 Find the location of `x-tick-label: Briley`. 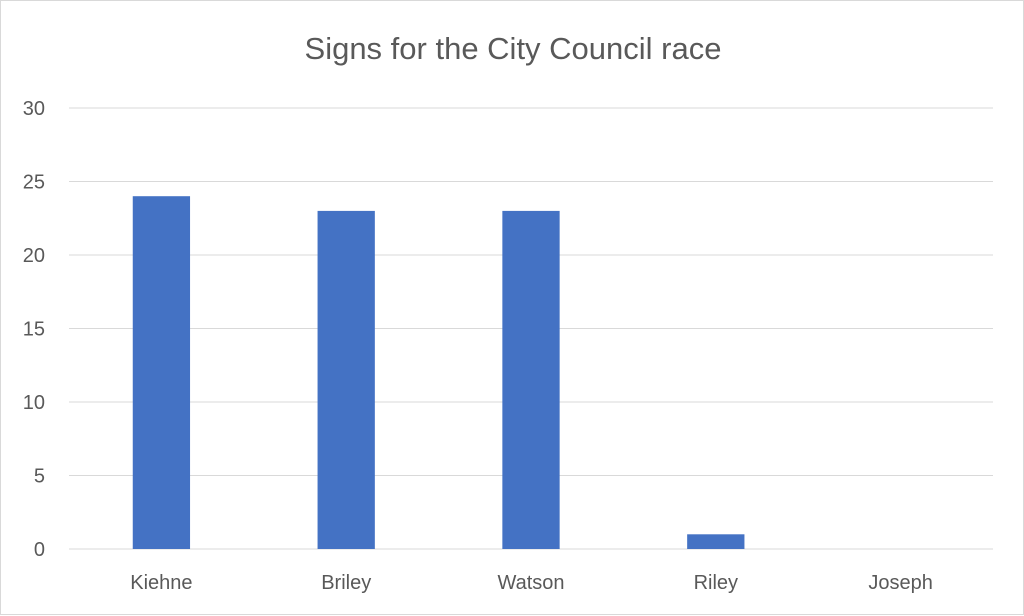

x-tick-label: Briley is located at coordinates (346, 583).